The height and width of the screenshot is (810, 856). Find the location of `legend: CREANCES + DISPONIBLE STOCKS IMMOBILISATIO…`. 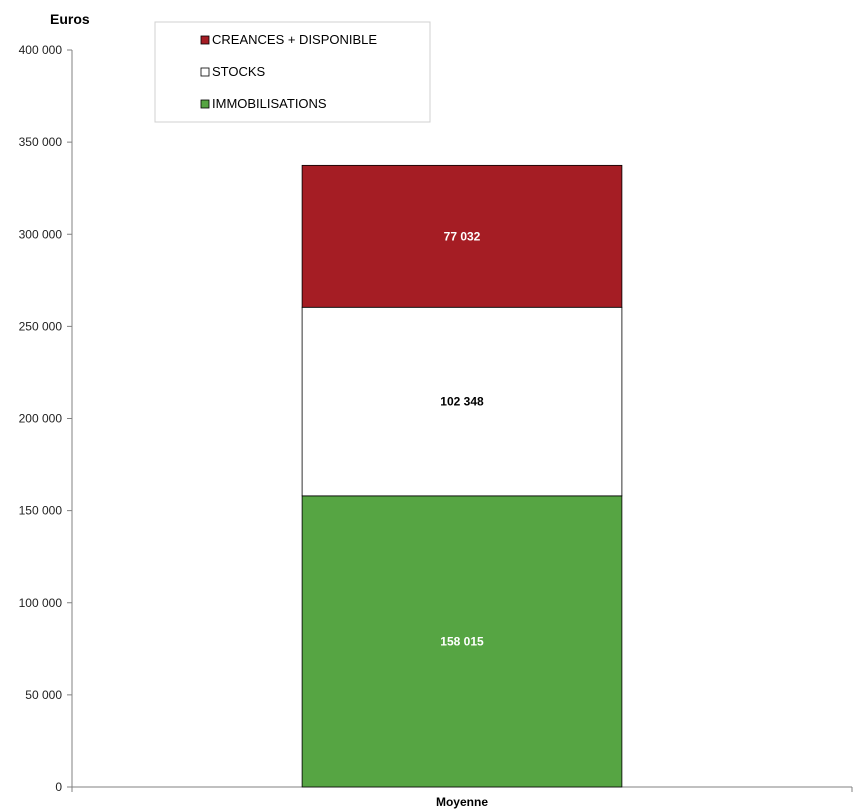

legend: CREANCES + DISPONIBLE STOCKS IMMOBILISATIO… is located at coordinates (292, 72).